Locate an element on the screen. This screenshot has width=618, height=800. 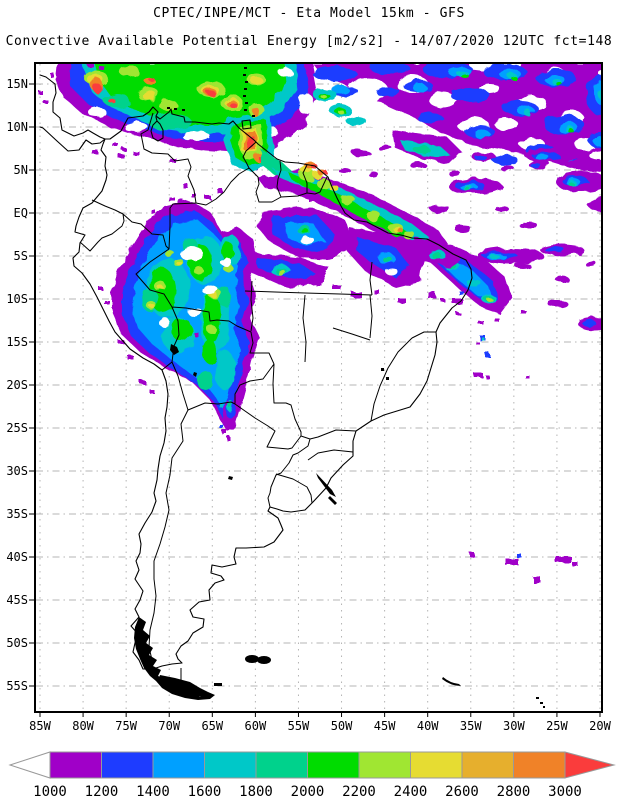
lon-tick-label: 85W is located at coordinates (40, 726).